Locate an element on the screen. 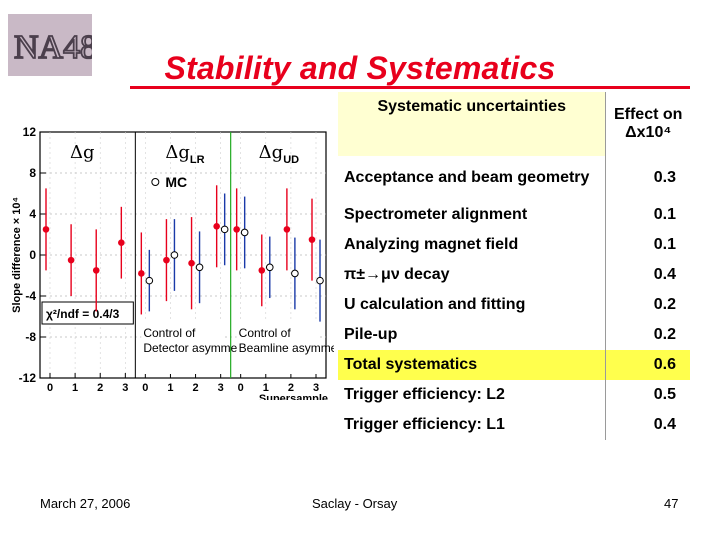  y-tick-label: 0 is located at coordinates (32, 255).